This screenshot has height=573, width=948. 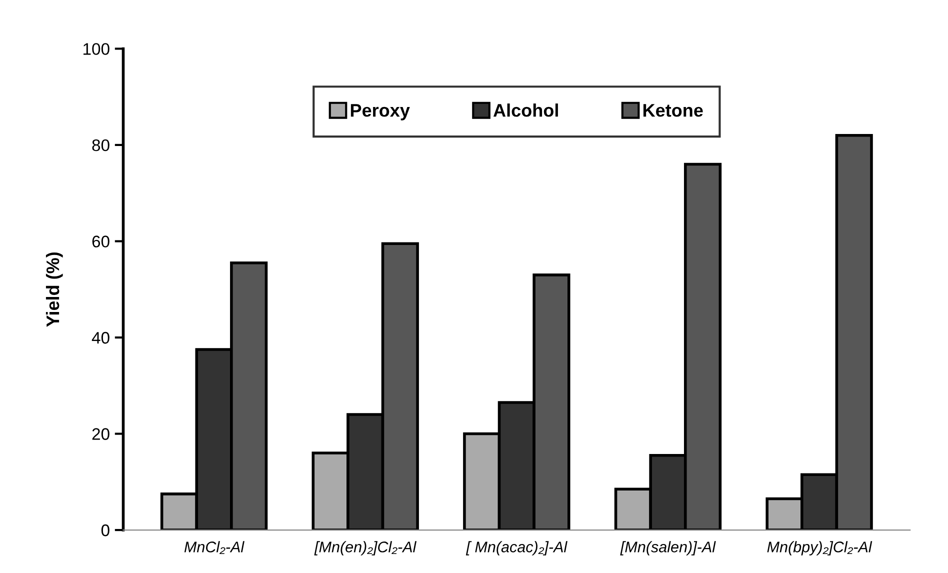 What do you see at coordinates (101, 145) in the screenshot?
I see `y-tick-label: 80` at bounding box center [101, 145].